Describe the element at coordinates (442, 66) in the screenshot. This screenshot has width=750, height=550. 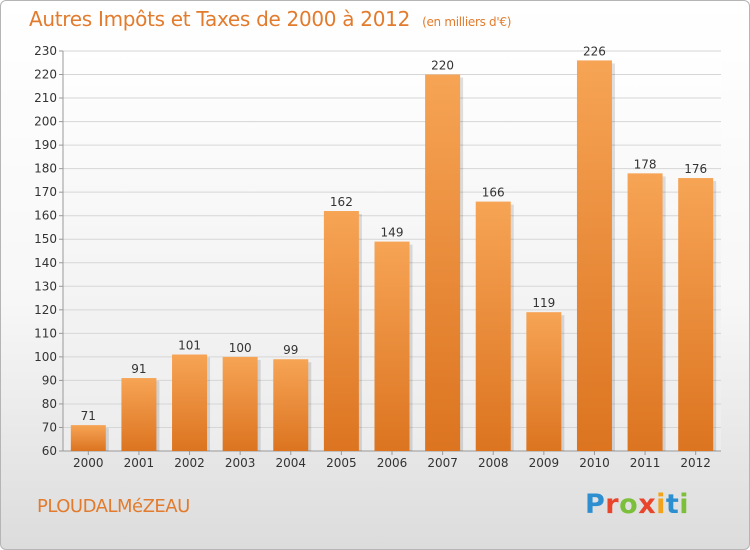
I see `data-label-2007: 220` at that location.